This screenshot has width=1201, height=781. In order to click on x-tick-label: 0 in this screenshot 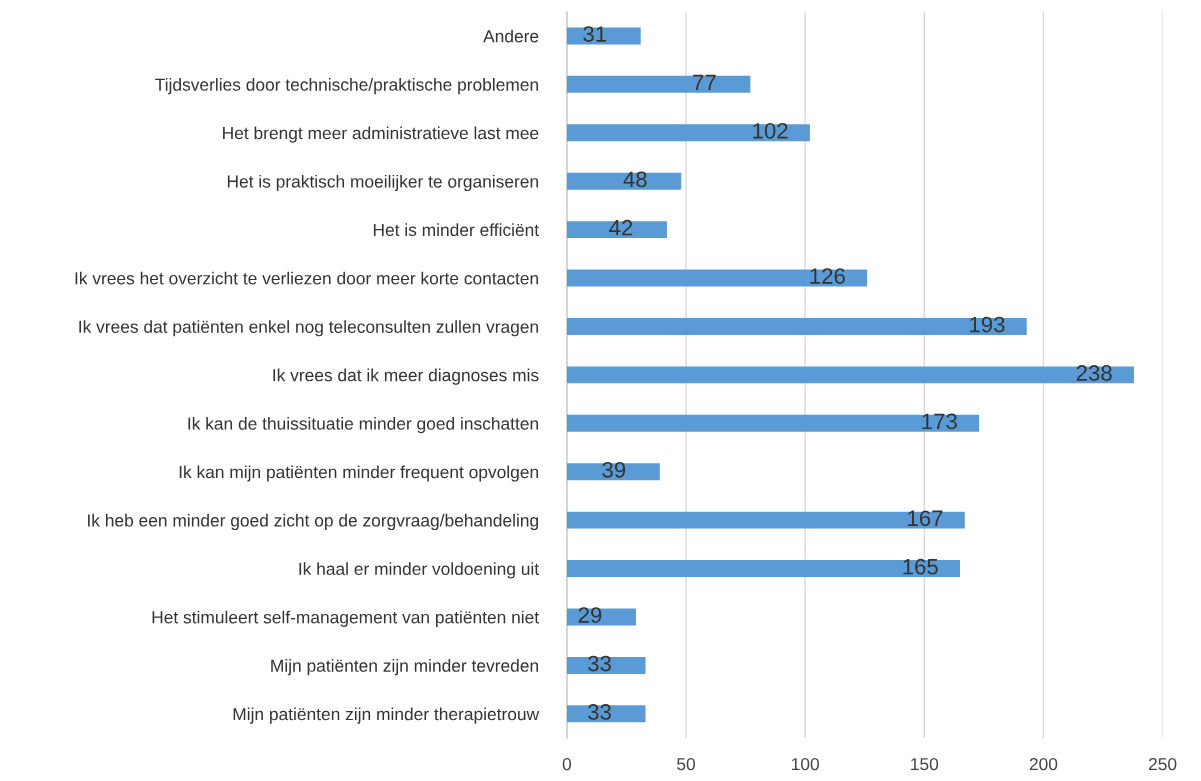, I will do `click(567, 764)`.